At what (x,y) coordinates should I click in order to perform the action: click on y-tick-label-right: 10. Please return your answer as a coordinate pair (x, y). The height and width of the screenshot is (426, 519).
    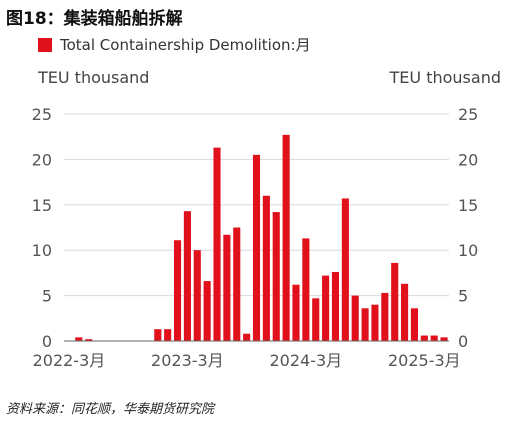
    Looking at the image, I should click on (468, 250).